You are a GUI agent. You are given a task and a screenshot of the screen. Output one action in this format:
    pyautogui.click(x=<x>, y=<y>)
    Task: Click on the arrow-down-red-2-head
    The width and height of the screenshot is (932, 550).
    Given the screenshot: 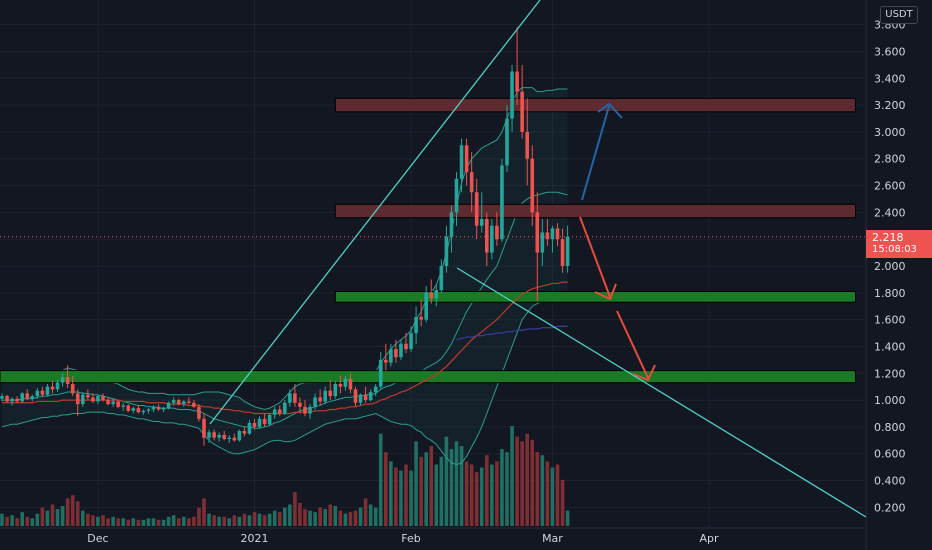 What is the action you would take?
    pyautogui.click(x=644, y=373)
    